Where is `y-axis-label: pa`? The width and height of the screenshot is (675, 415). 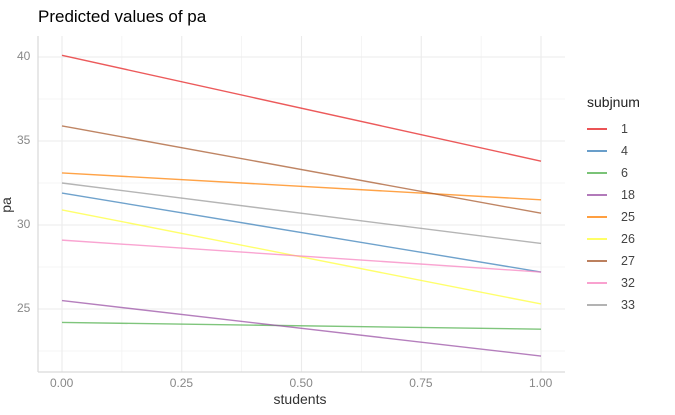 y-axis-label: pa is located at coordinates (7, 205).